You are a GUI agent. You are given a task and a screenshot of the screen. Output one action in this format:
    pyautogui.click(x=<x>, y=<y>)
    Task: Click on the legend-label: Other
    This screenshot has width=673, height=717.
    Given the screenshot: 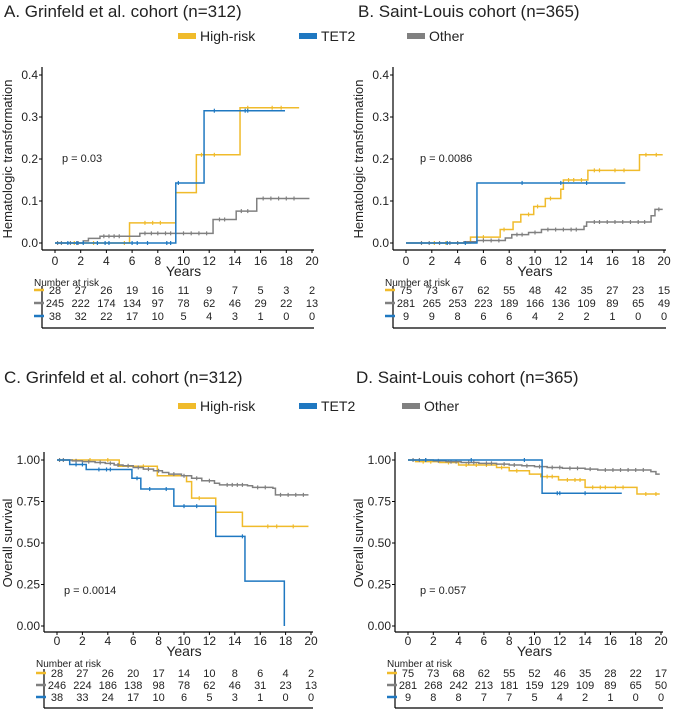 What is the action you would take?
    pyautogui.click(x=447, y=36)
    